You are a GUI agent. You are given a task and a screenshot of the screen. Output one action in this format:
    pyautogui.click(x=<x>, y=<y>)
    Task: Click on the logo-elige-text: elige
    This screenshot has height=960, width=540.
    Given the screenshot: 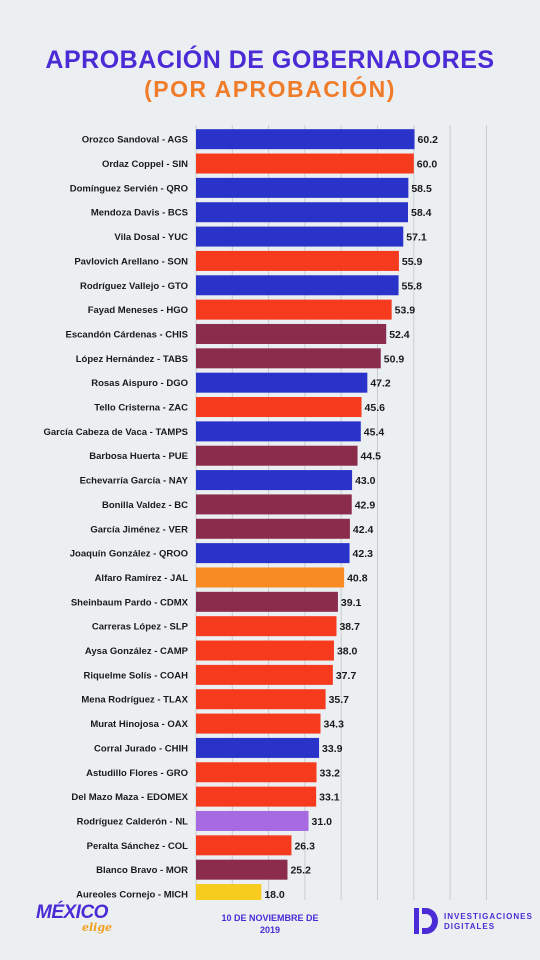 What is the action you would take?
    pyautogui.click(x=97, y=927)
    